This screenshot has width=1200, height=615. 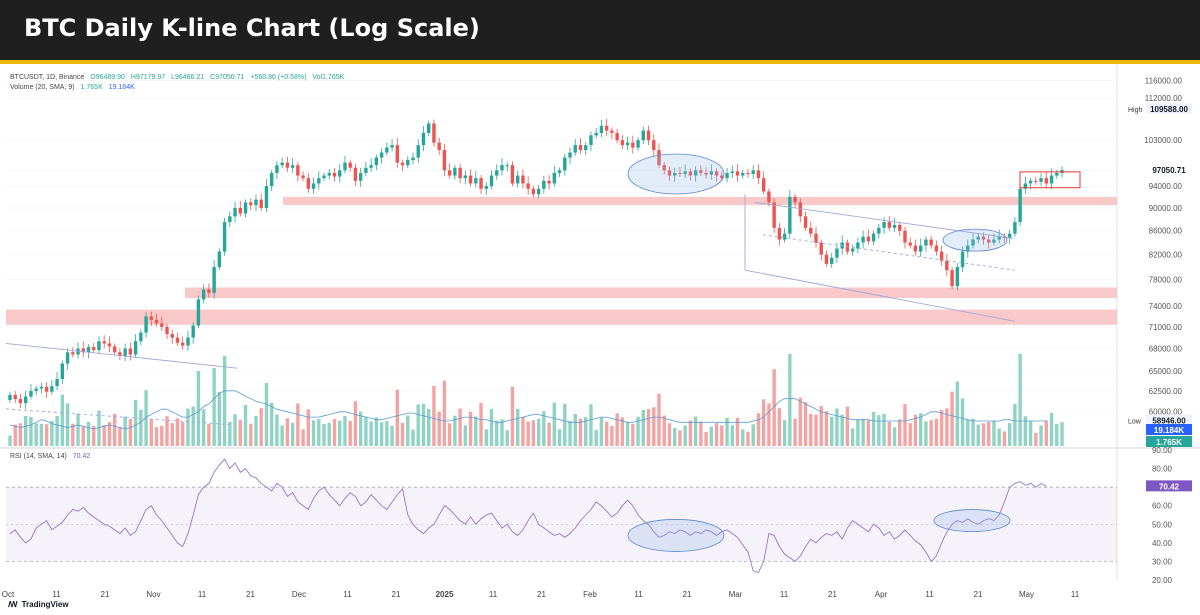 What do you see at coordinates (52, 456) in the screenshot?
I see `rsi-legend: RSI (14, SMA, 14) 70.42` at bounding box center [52, 456].